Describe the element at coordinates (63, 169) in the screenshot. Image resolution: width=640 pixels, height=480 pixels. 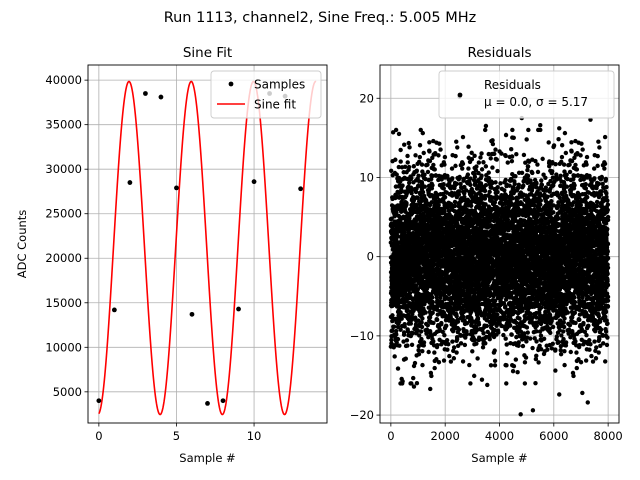
I see `y-tick-label: 30000` at that location.